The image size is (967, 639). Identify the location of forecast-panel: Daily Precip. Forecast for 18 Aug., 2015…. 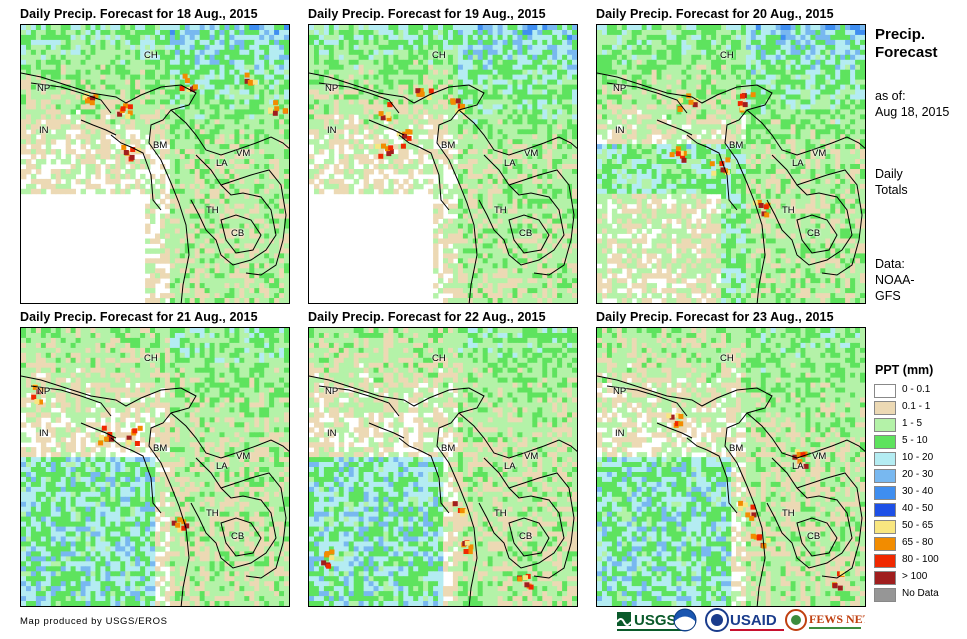
(155, 155).